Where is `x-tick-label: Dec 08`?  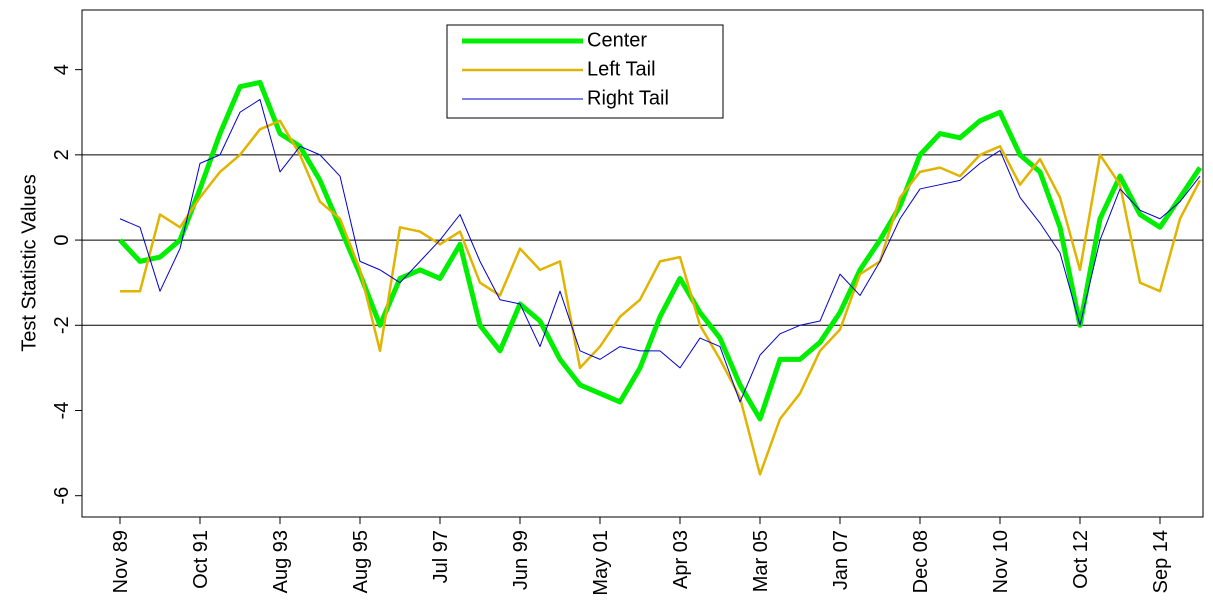 x-tick-label: Dec 08 is located at coordinates (921, 561).